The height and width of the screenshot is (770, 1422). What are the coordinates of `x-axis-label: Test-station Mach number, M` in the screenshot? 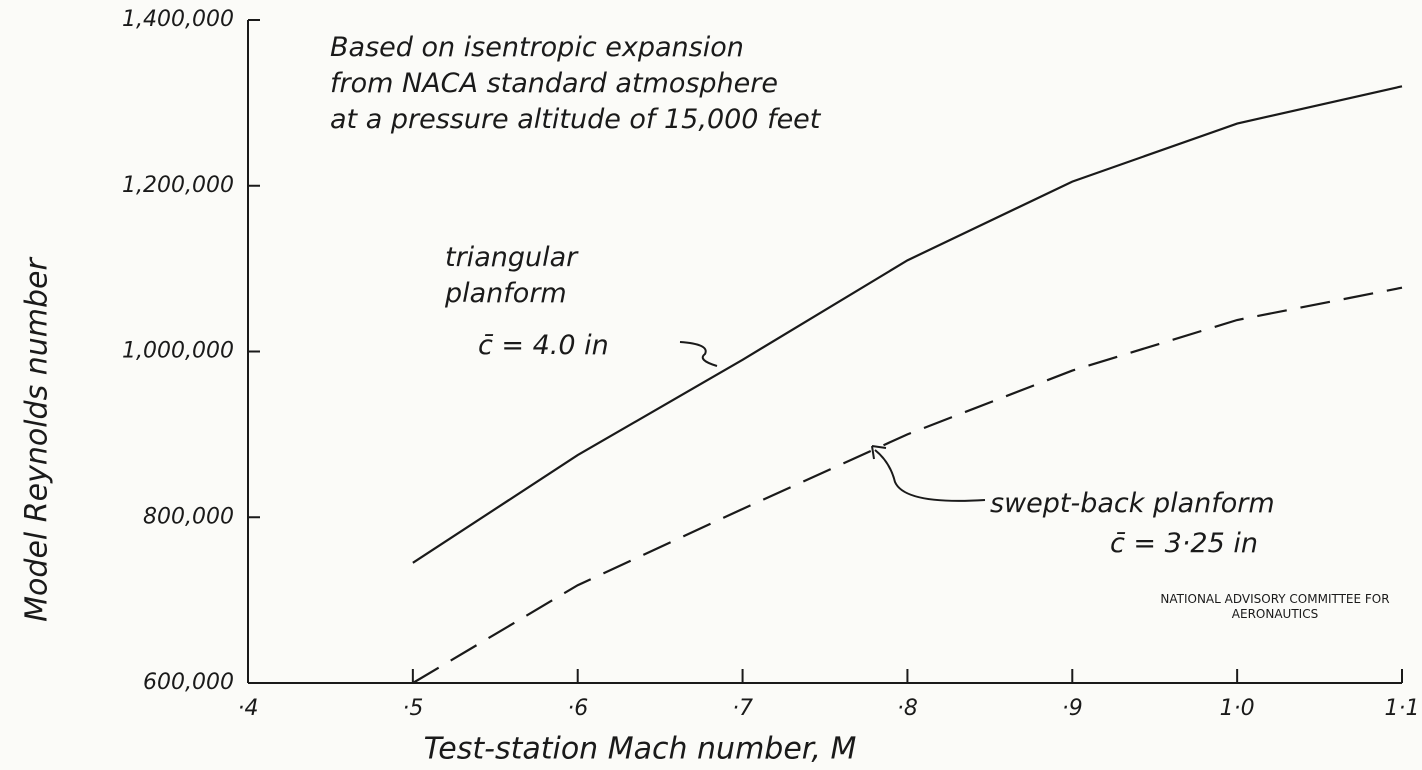 It's located at (640, 749).